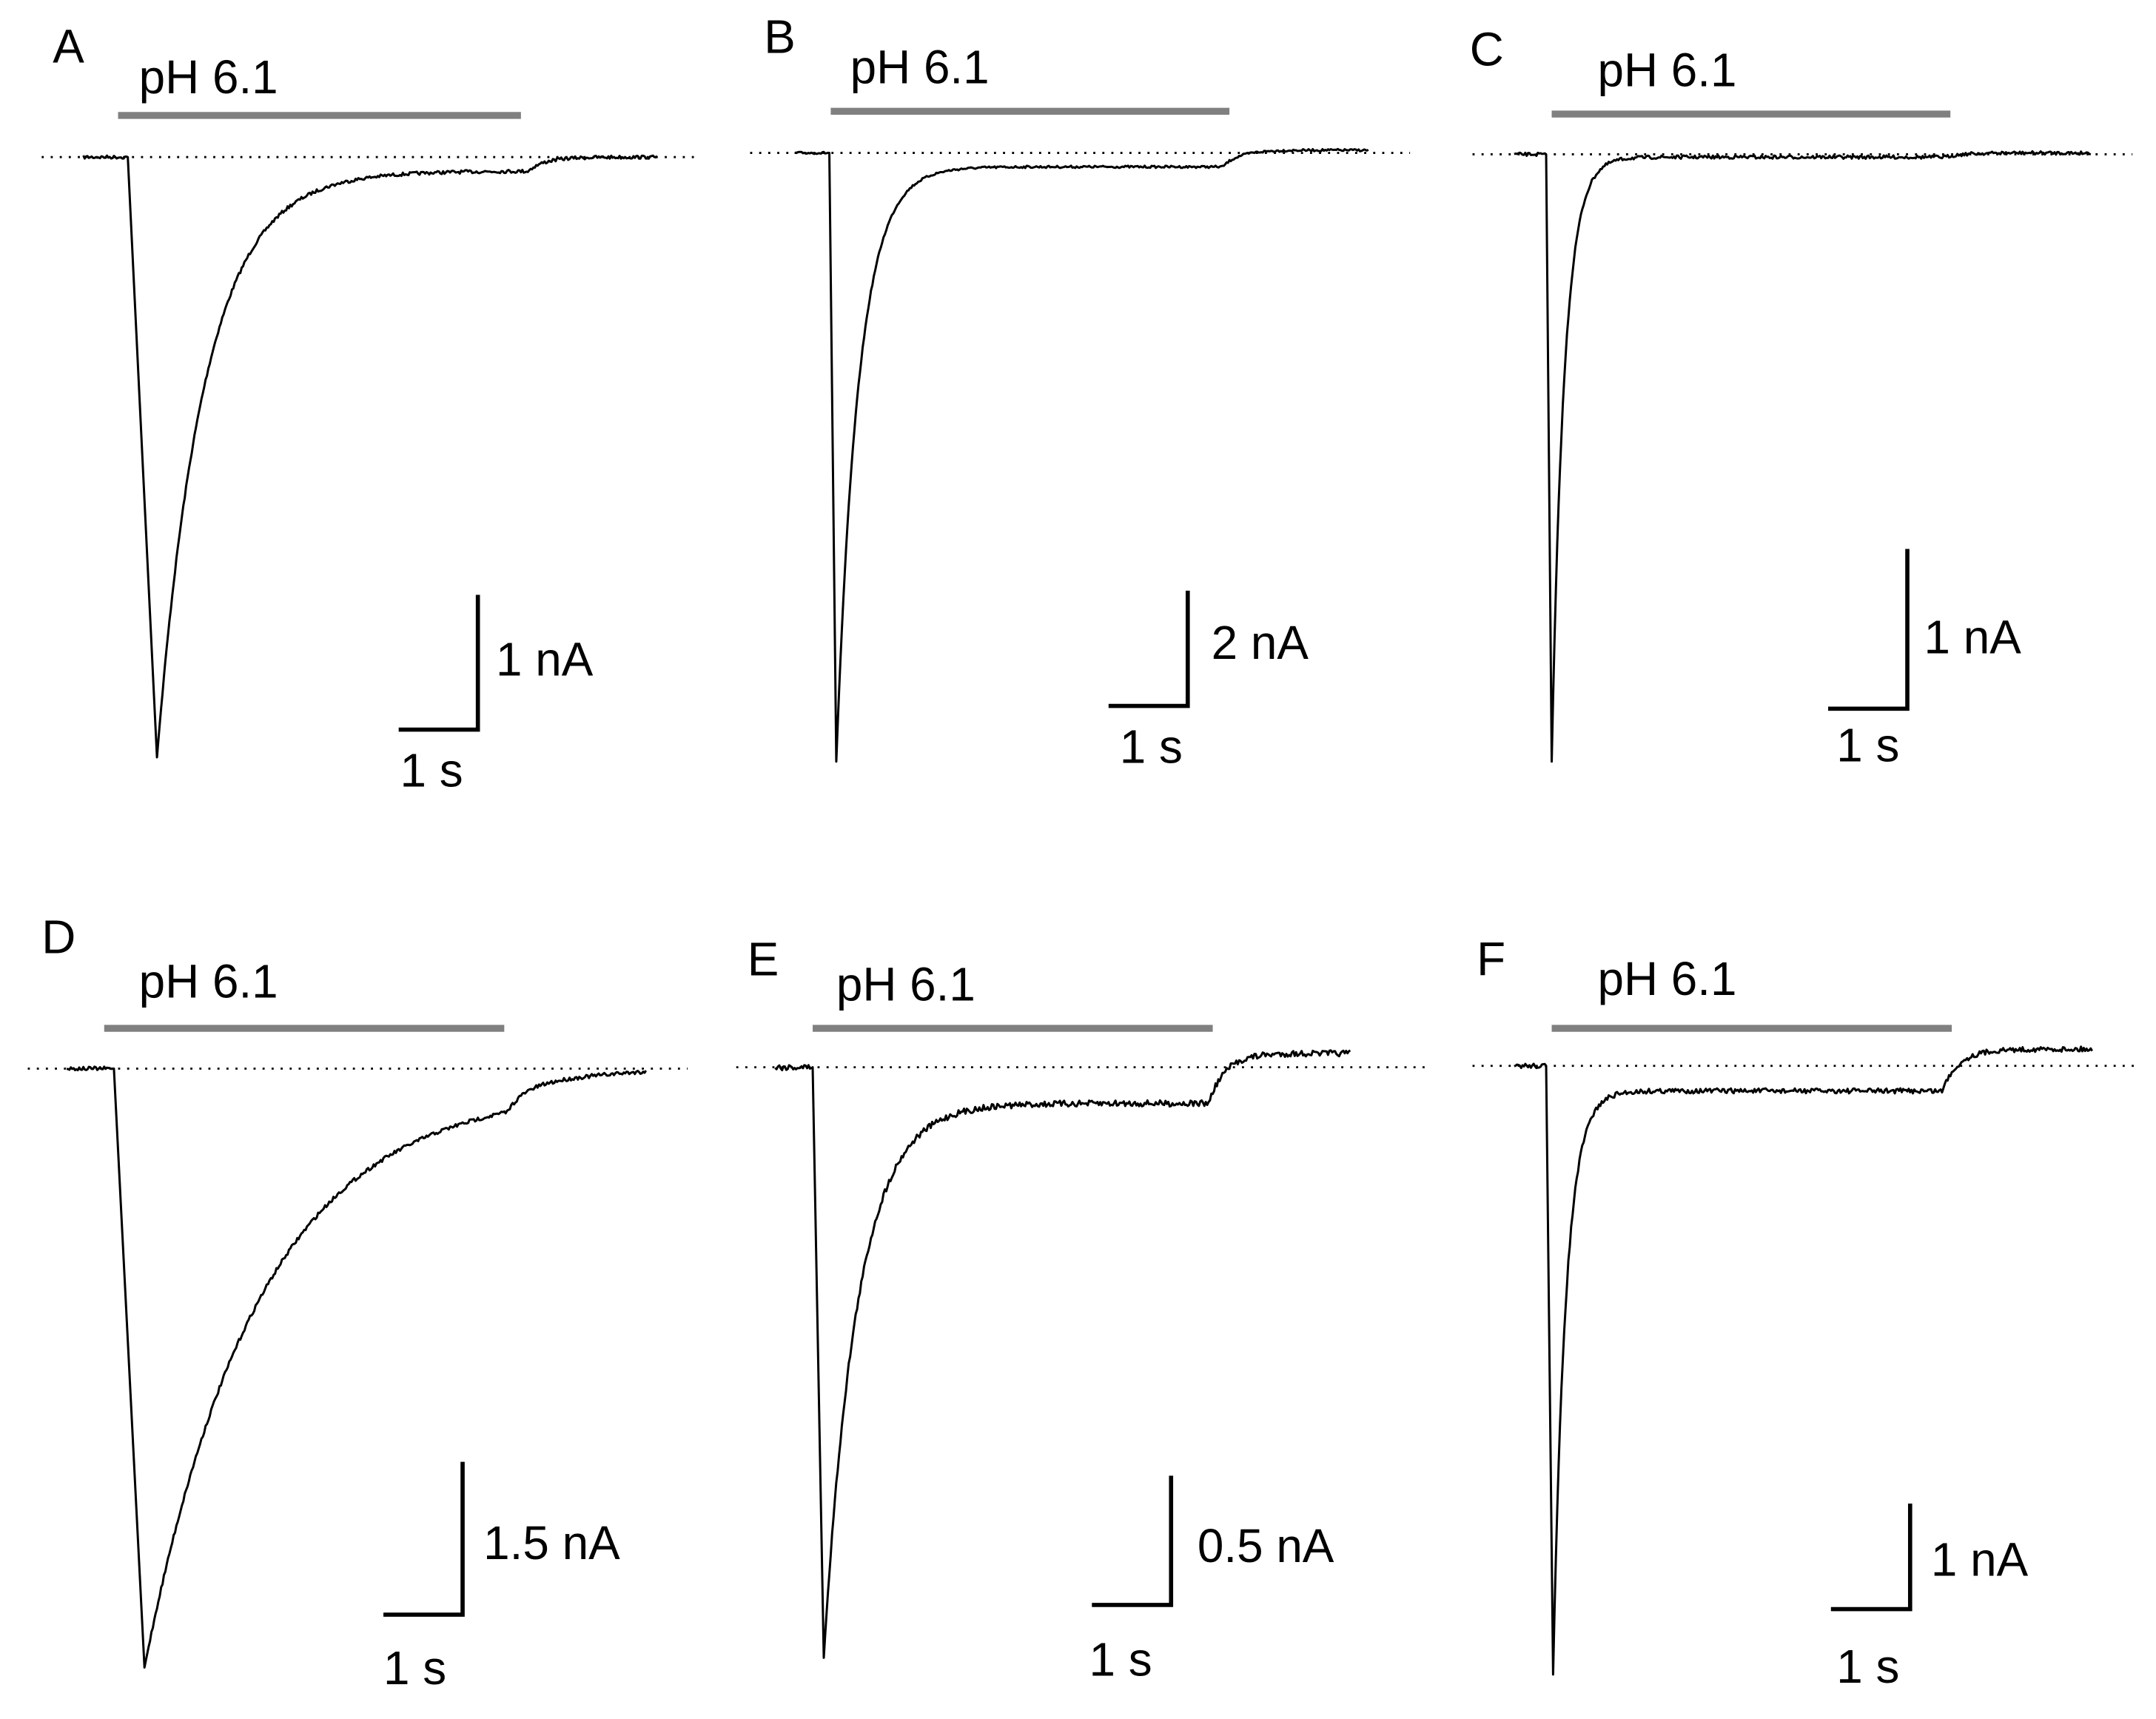 The height and width of the screenshot is (1719, 2156). What do you see at coordinates (1266, 1545) in the screenshot?
I see `scale-y-label: 0.5 nA` at bounding box center [1266, 1545].